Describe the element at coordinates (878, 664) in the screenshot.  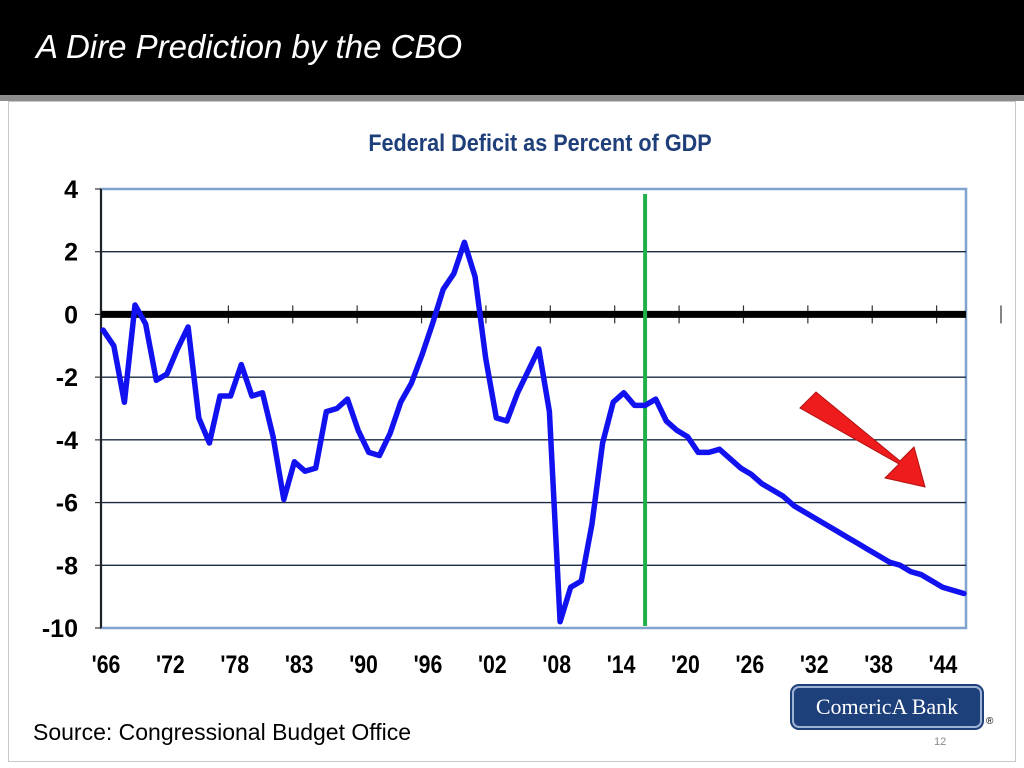
I see `x-tick-label: '38` at that location.